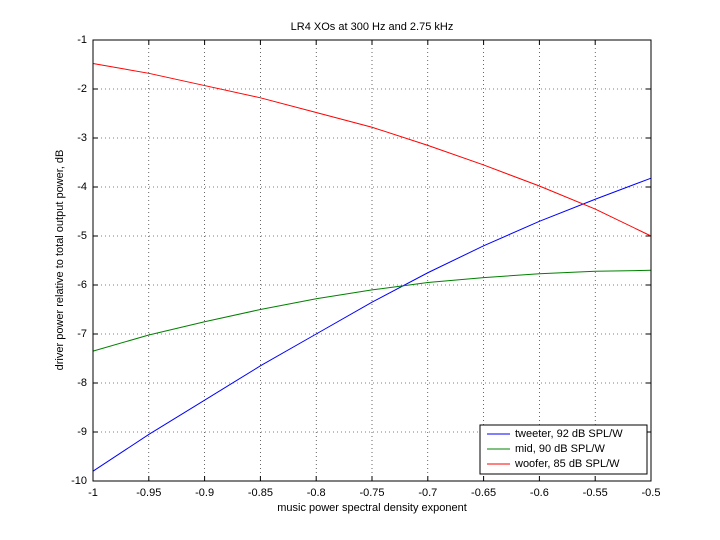 The height and width of the screenshot is (540, 720). I want to click on legend-label: tweeter, 92 dB SPL/W, so click(569, 434).